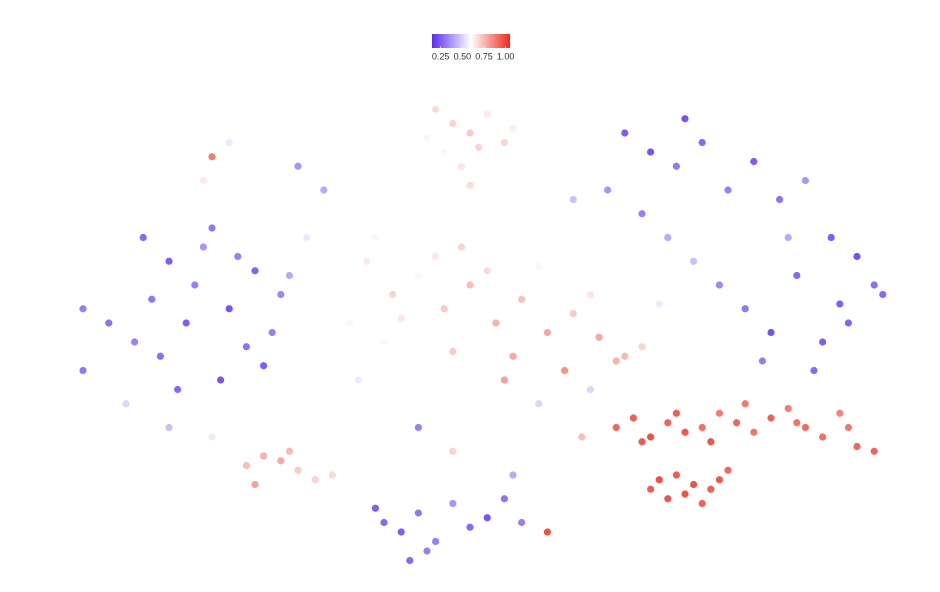 This screenshot has height=592, width=940. What do you see at coordinates (506, 56) in the screenshot?
I see `colorbar-tick-label: 1.00` at bounding box center [506, 56].